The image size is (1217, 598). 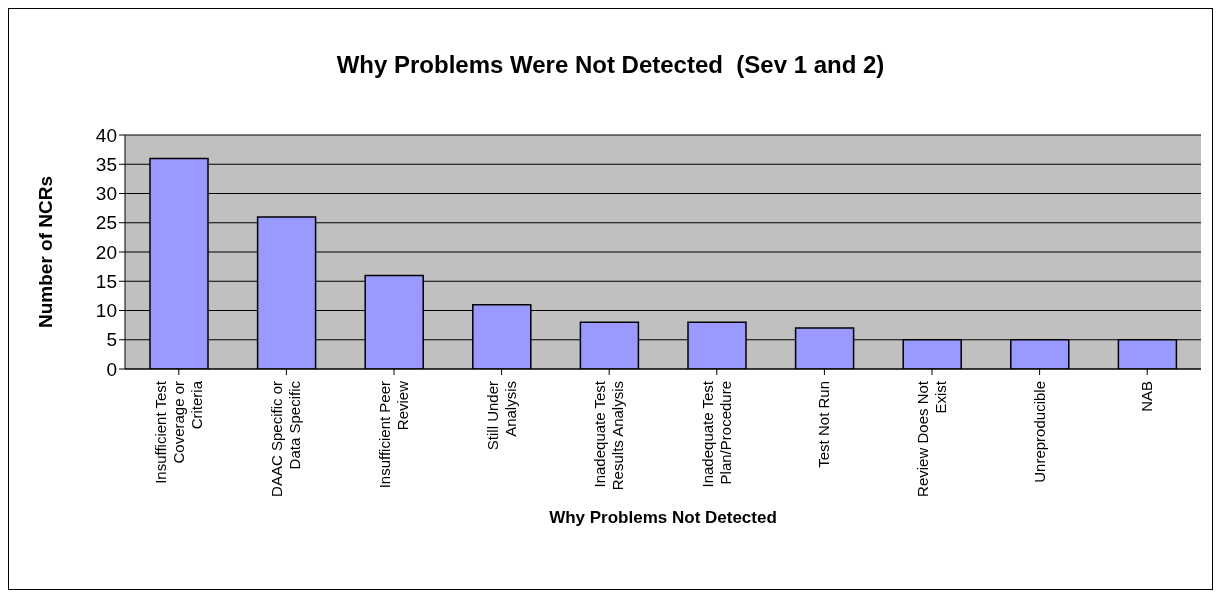 I want to click on y-tick-label: 5, so click(x=111, y=340).